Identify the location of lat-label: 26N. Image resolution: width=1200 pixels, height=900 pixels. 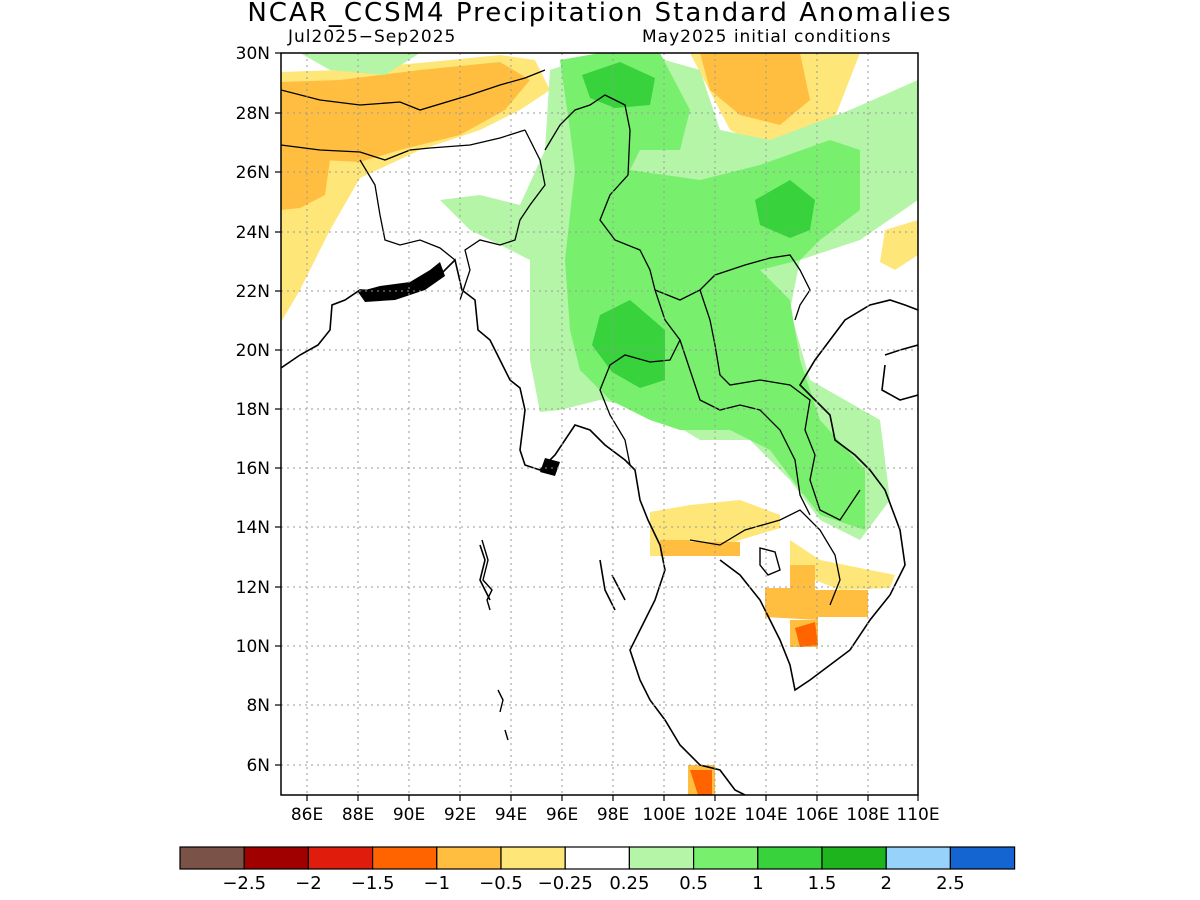
(253, 173).